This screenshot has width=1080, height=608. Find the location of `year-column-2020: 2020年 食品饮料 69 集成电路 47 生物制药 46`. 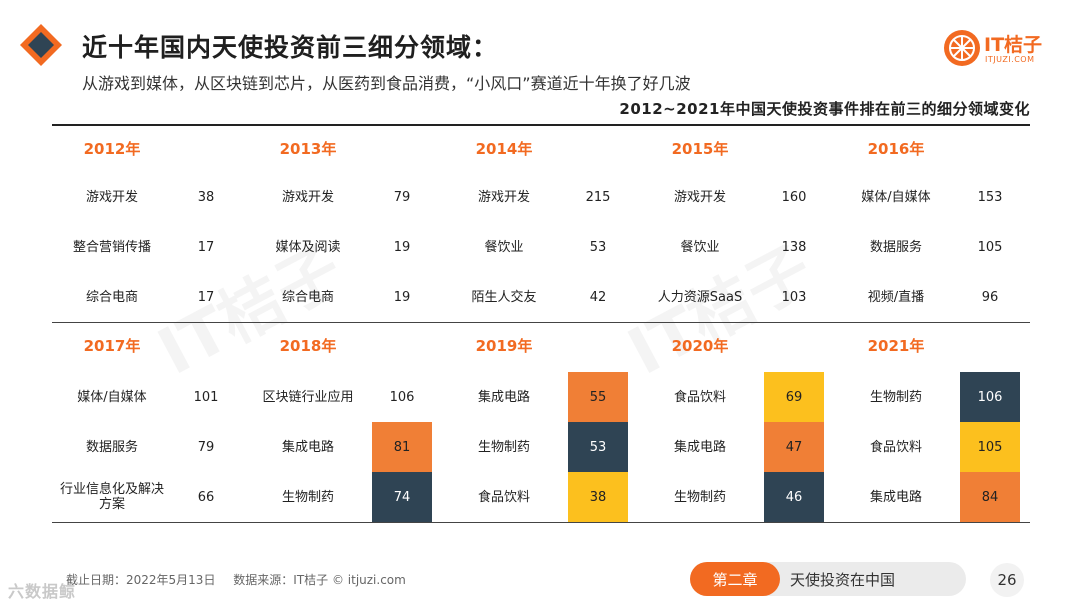

year-column-2020: 2020年 食品饮料 69 集成电路 47 生物制药 46 is located at coordinates (738, 422).